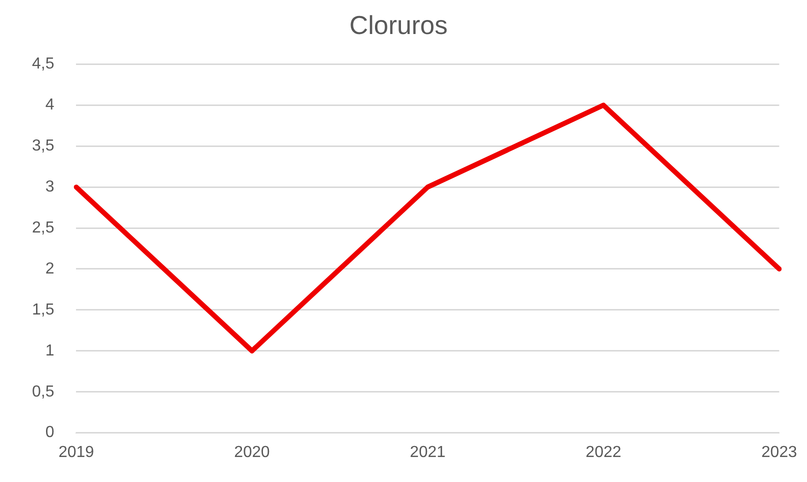  Describe the element at coordinates (604, 452) in the screenshot. I see `x-tick-label: 2022` at that location.